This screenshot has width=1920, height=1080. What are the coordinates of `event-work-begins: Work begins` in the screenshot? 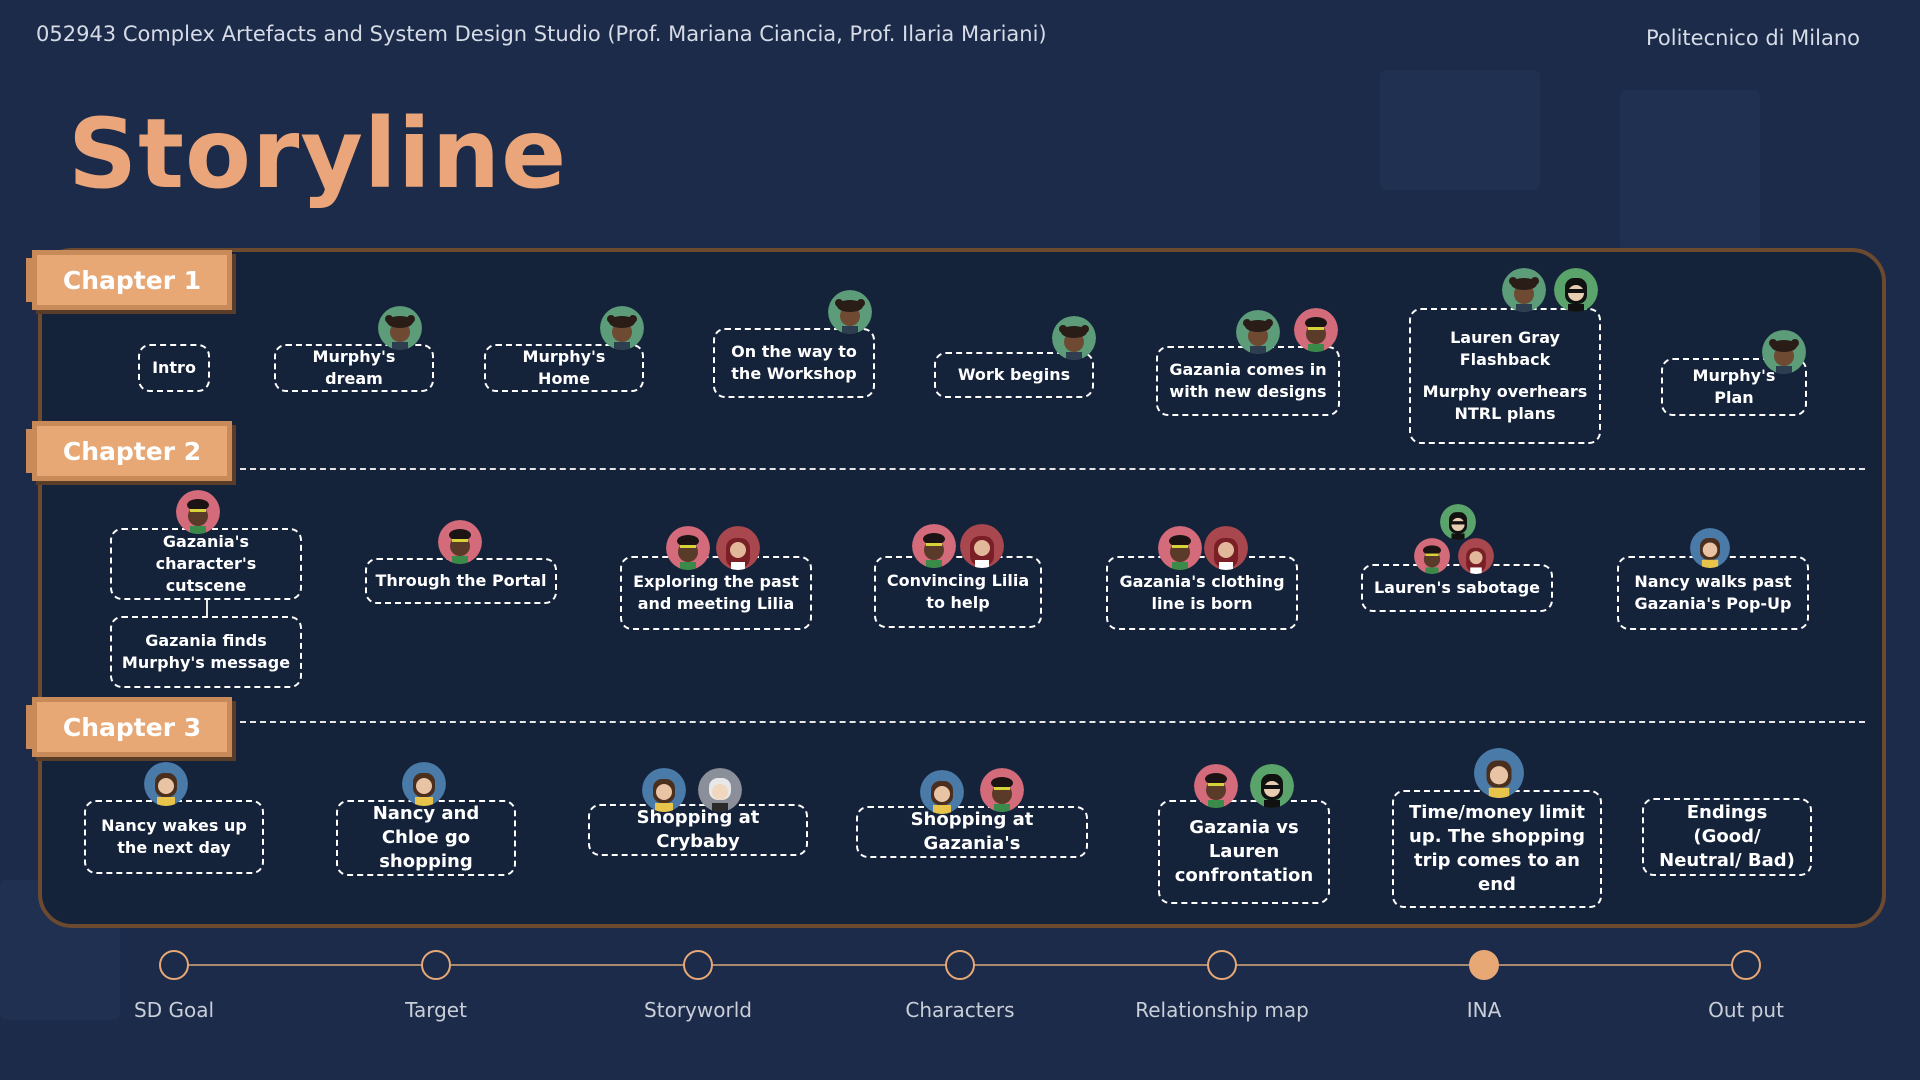 It's located at (1014, 375).